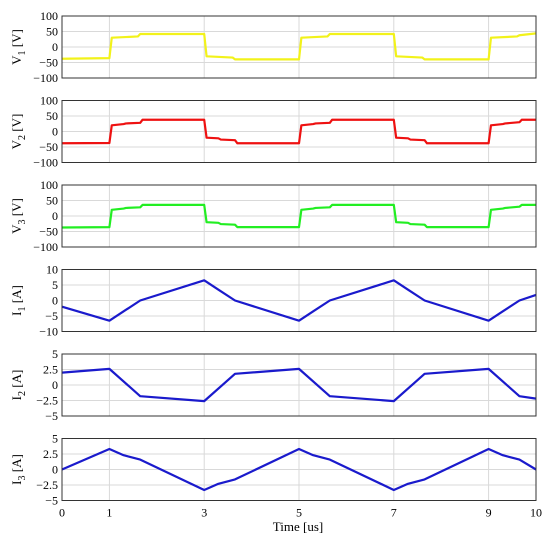 This screenshot has height=544, width=550. I want to click on x-axis-label: Time [us], so click(298, 526).